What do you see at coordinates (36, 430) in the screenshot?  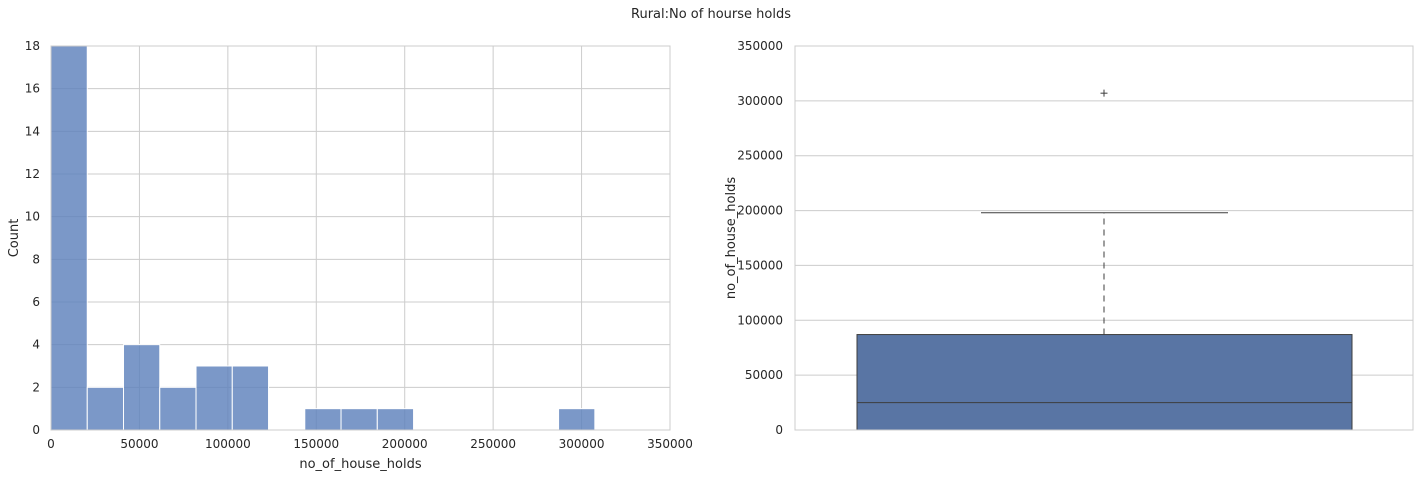 I see `histogram-y-tick-label: 0` at bounding box center [36, 430].